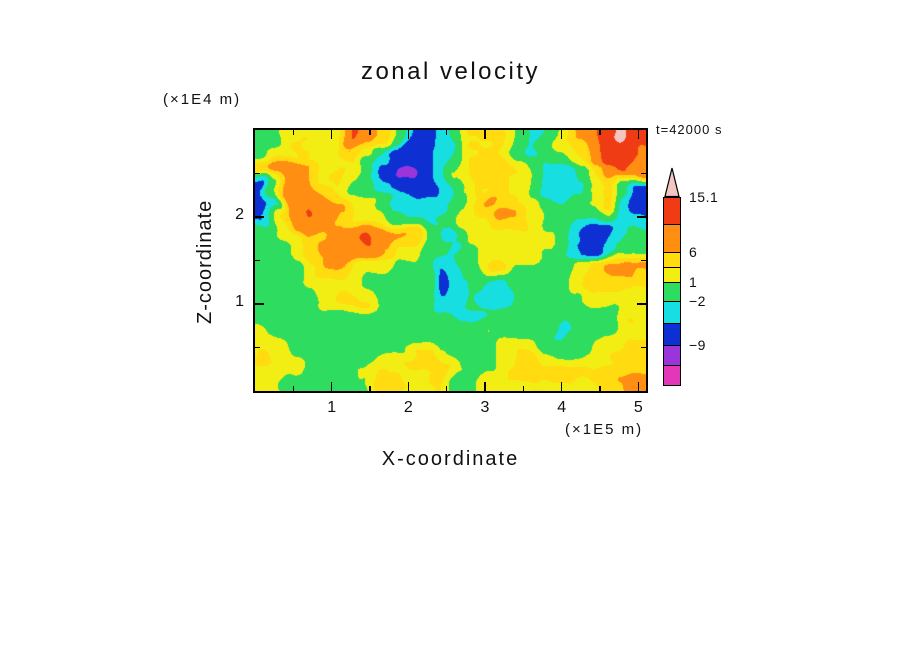 The width and height of the screenshot is (904, 654). What do you see at coordinates (697, 345) in the screenshot?
I see `colorbar-tick-label: −9` at bounding box center [697, 345].